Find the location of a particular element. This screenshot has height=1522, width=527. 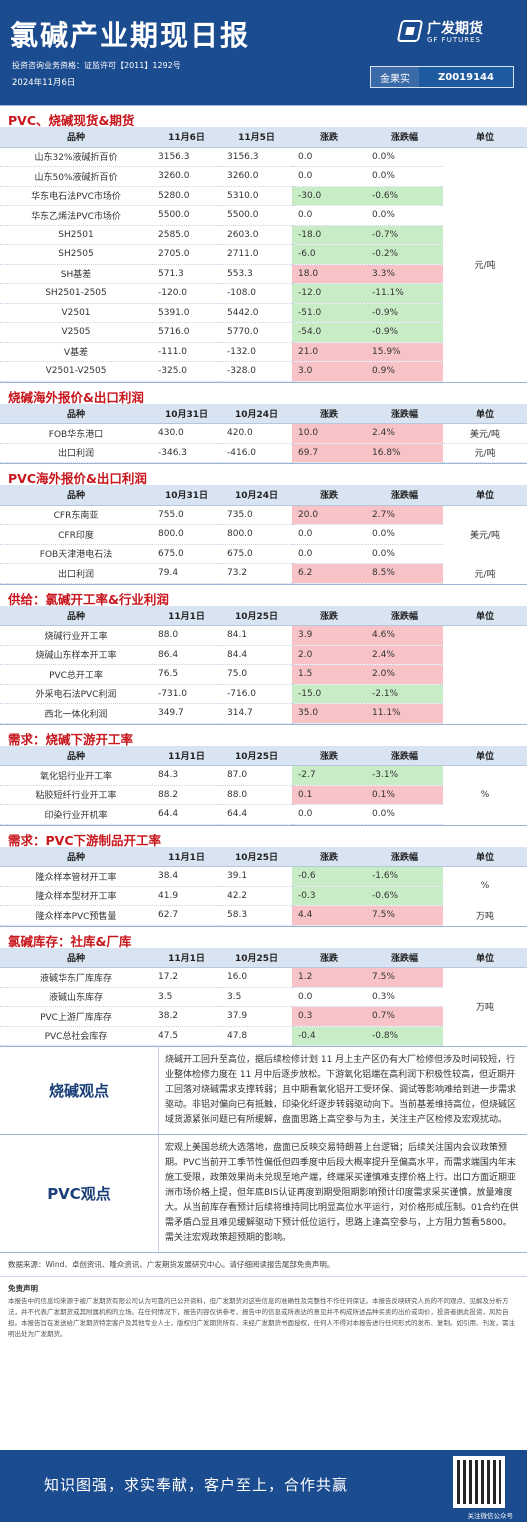

item-name: FOB天津港电石法 is located at coordinates (76, 554).